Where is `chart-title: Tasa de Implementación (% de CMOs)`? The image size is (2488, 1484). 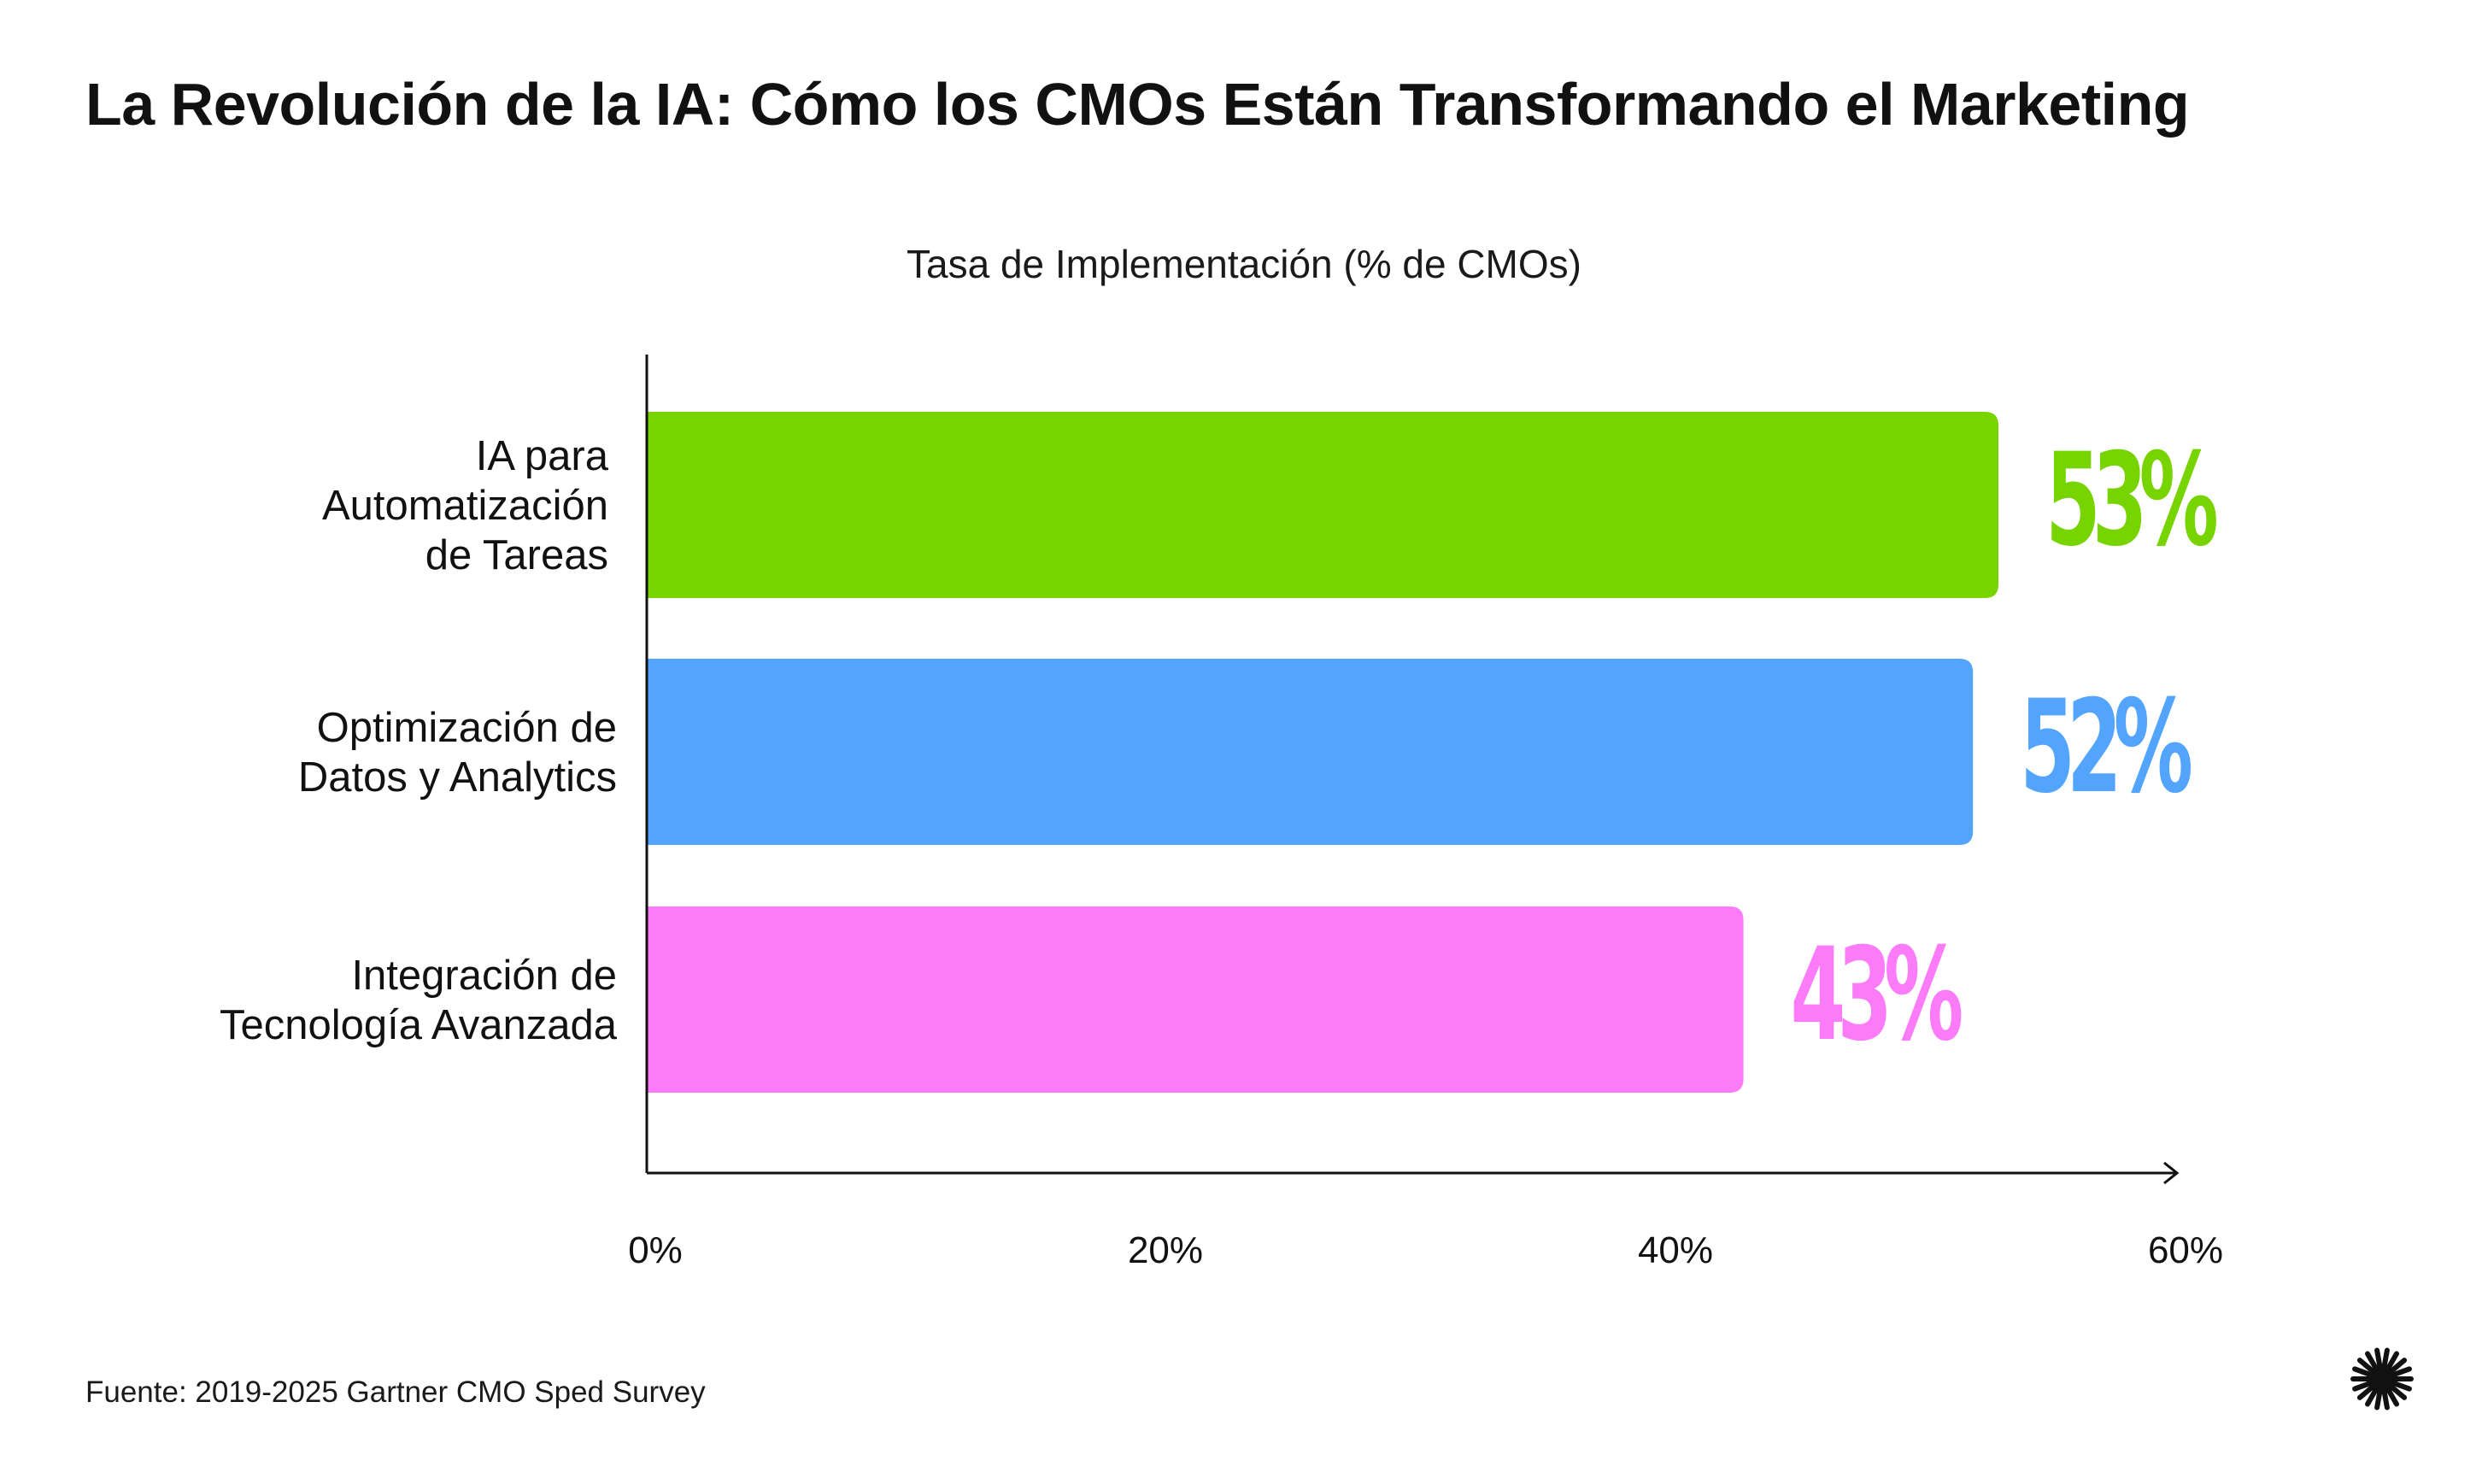
chart-title: Tasa de Implementación (% de CMOs) is located at coordinates (1244, 264).